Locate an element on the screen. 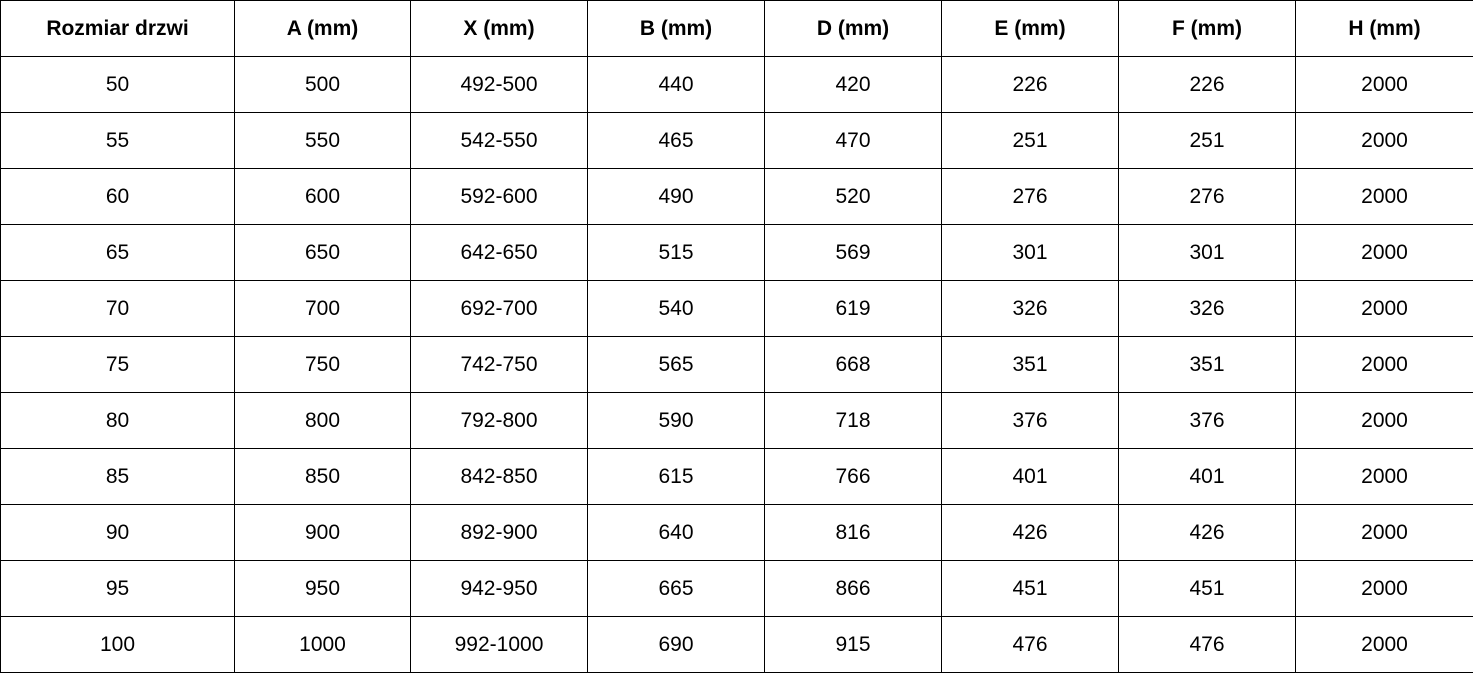  table-cell: 70 is located at coordinates (117, 308).